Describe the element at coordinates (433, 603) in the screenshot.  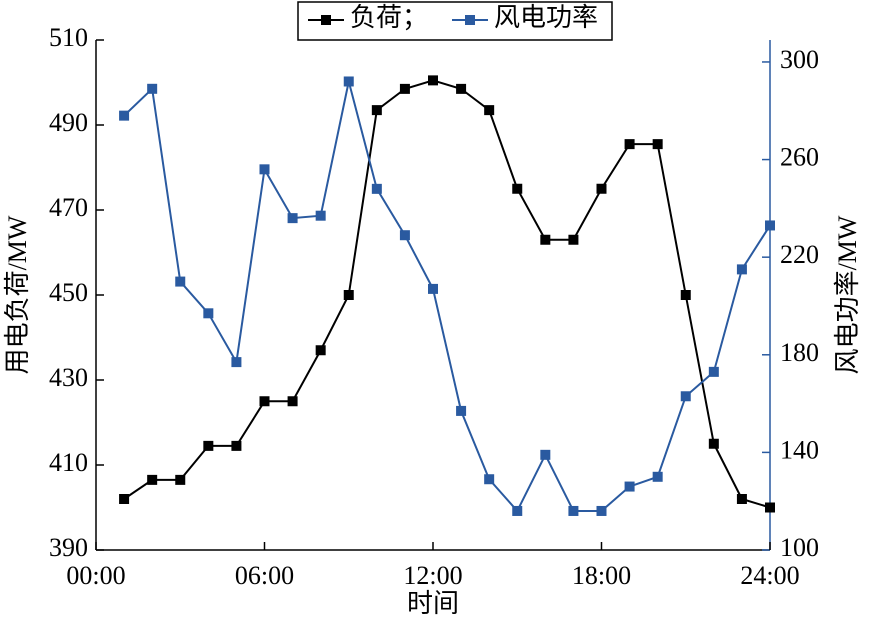
I see `x-axis-label: 时间` at that location.